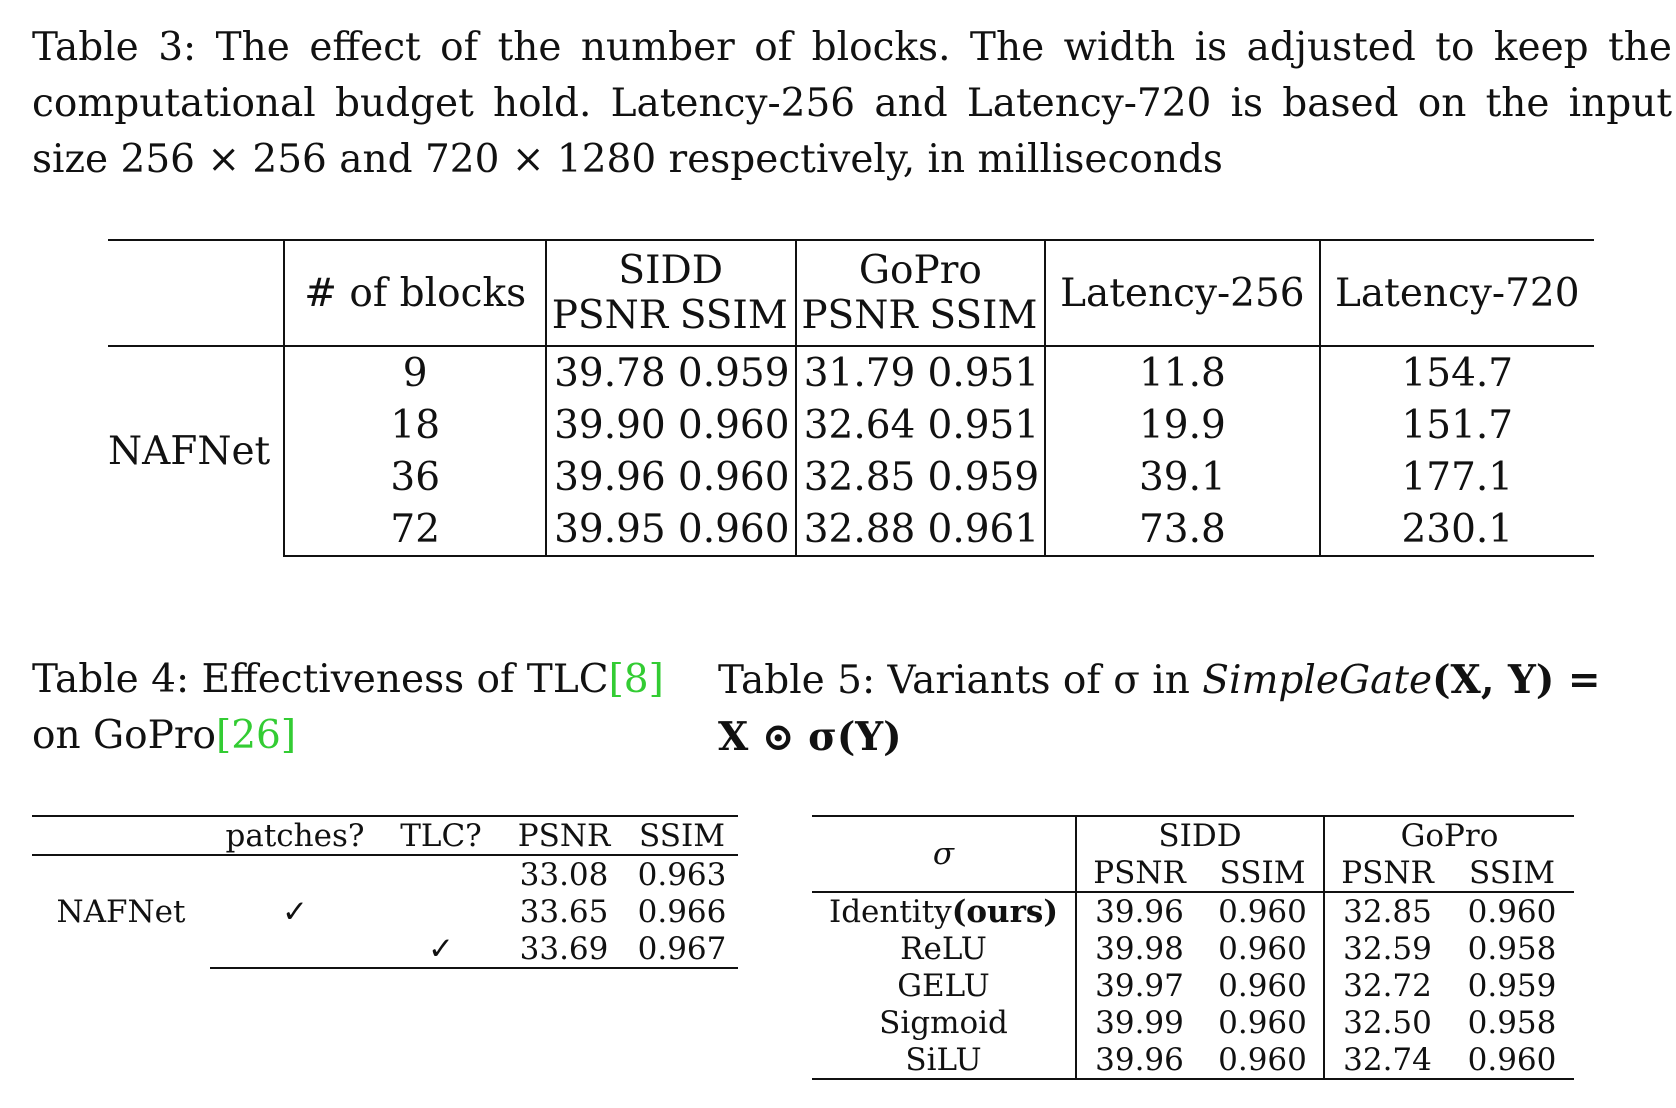  I want to click on table3-header-sidd: SIDD, so click(670, 266).